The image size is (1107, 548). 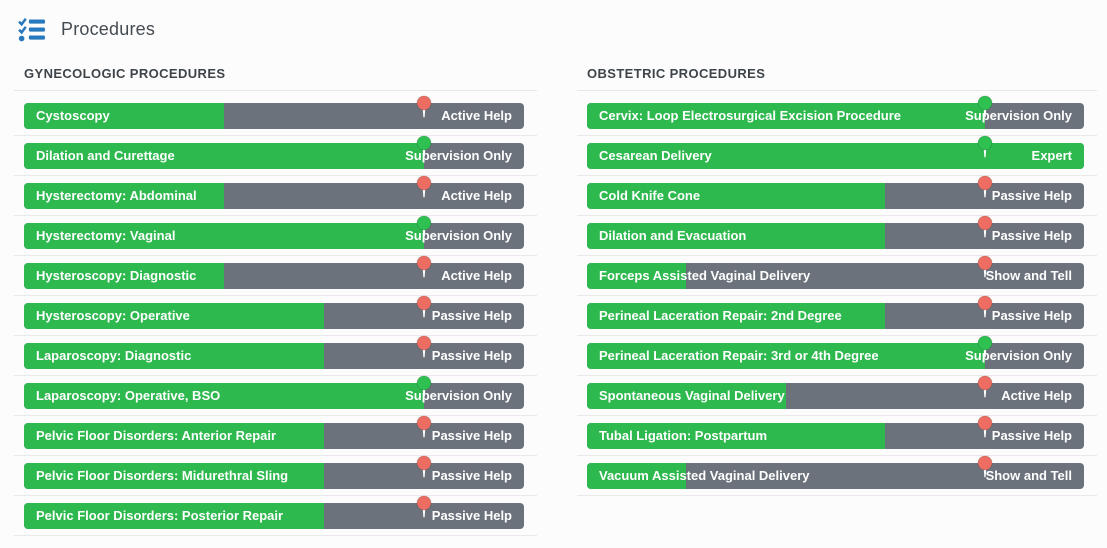 I want to click on procedure-row: Hysterectomy: Vaginal Supervision Only, so click(x=275, y=235).